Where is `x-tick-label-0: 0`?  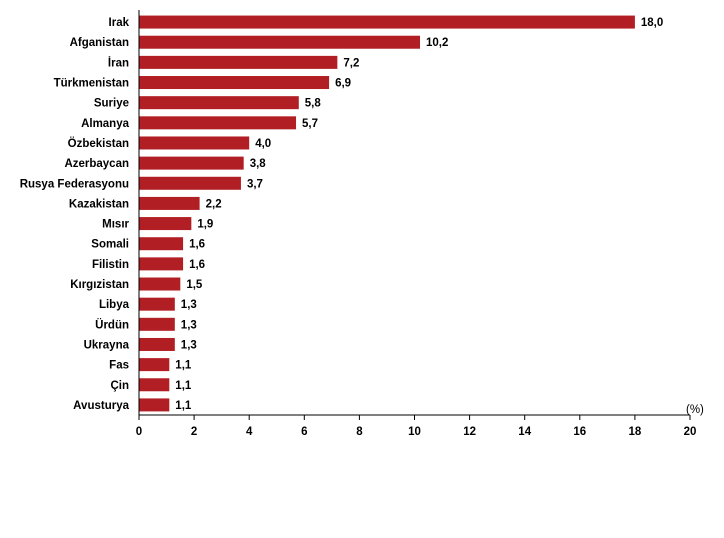
x-tick-label-0: 0 is located at coordinates (139, 432).